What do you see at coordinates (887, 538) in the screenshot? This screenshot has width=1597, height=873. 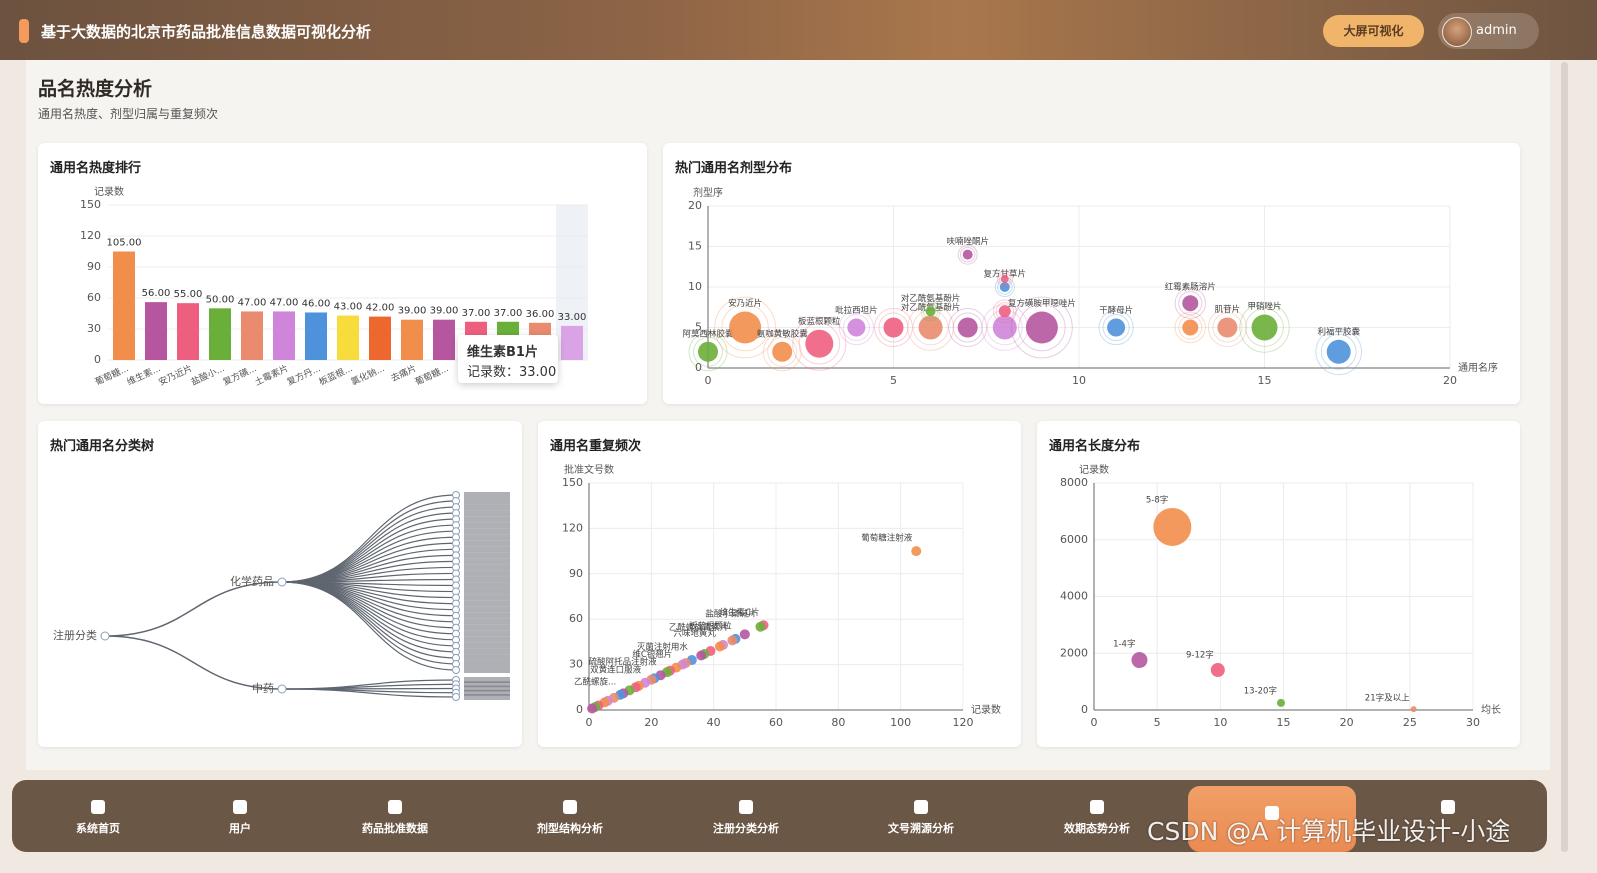 I see `point-label: 葡萄糖注射液` at bounding box center [887, 538].